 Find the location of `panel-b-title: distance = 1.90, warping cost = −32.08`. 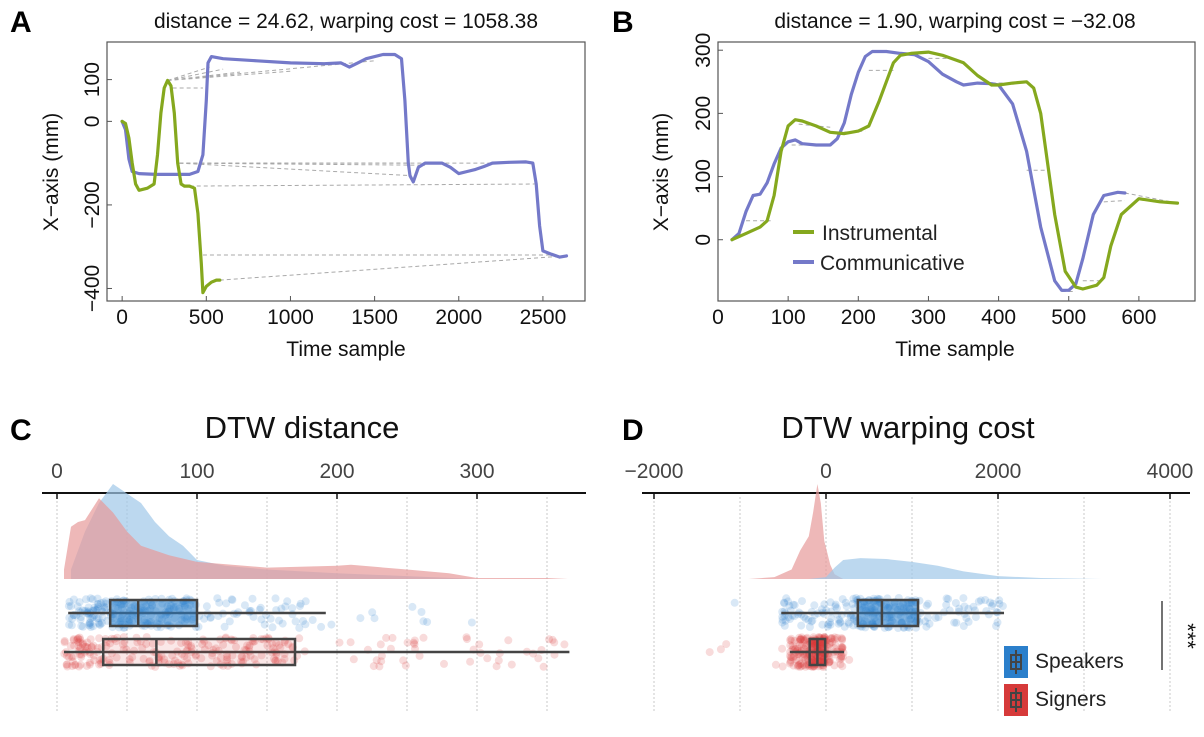

panel-b-title: distance = 1.90, warping cost = −32.08 is located at coordinates (954, 21).